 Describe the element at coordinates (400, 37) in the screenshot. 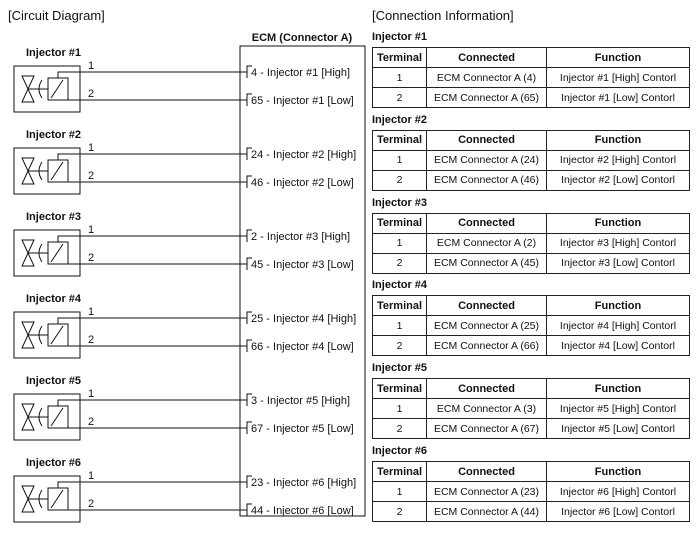

I see `table-title: Injector #1` at that location.